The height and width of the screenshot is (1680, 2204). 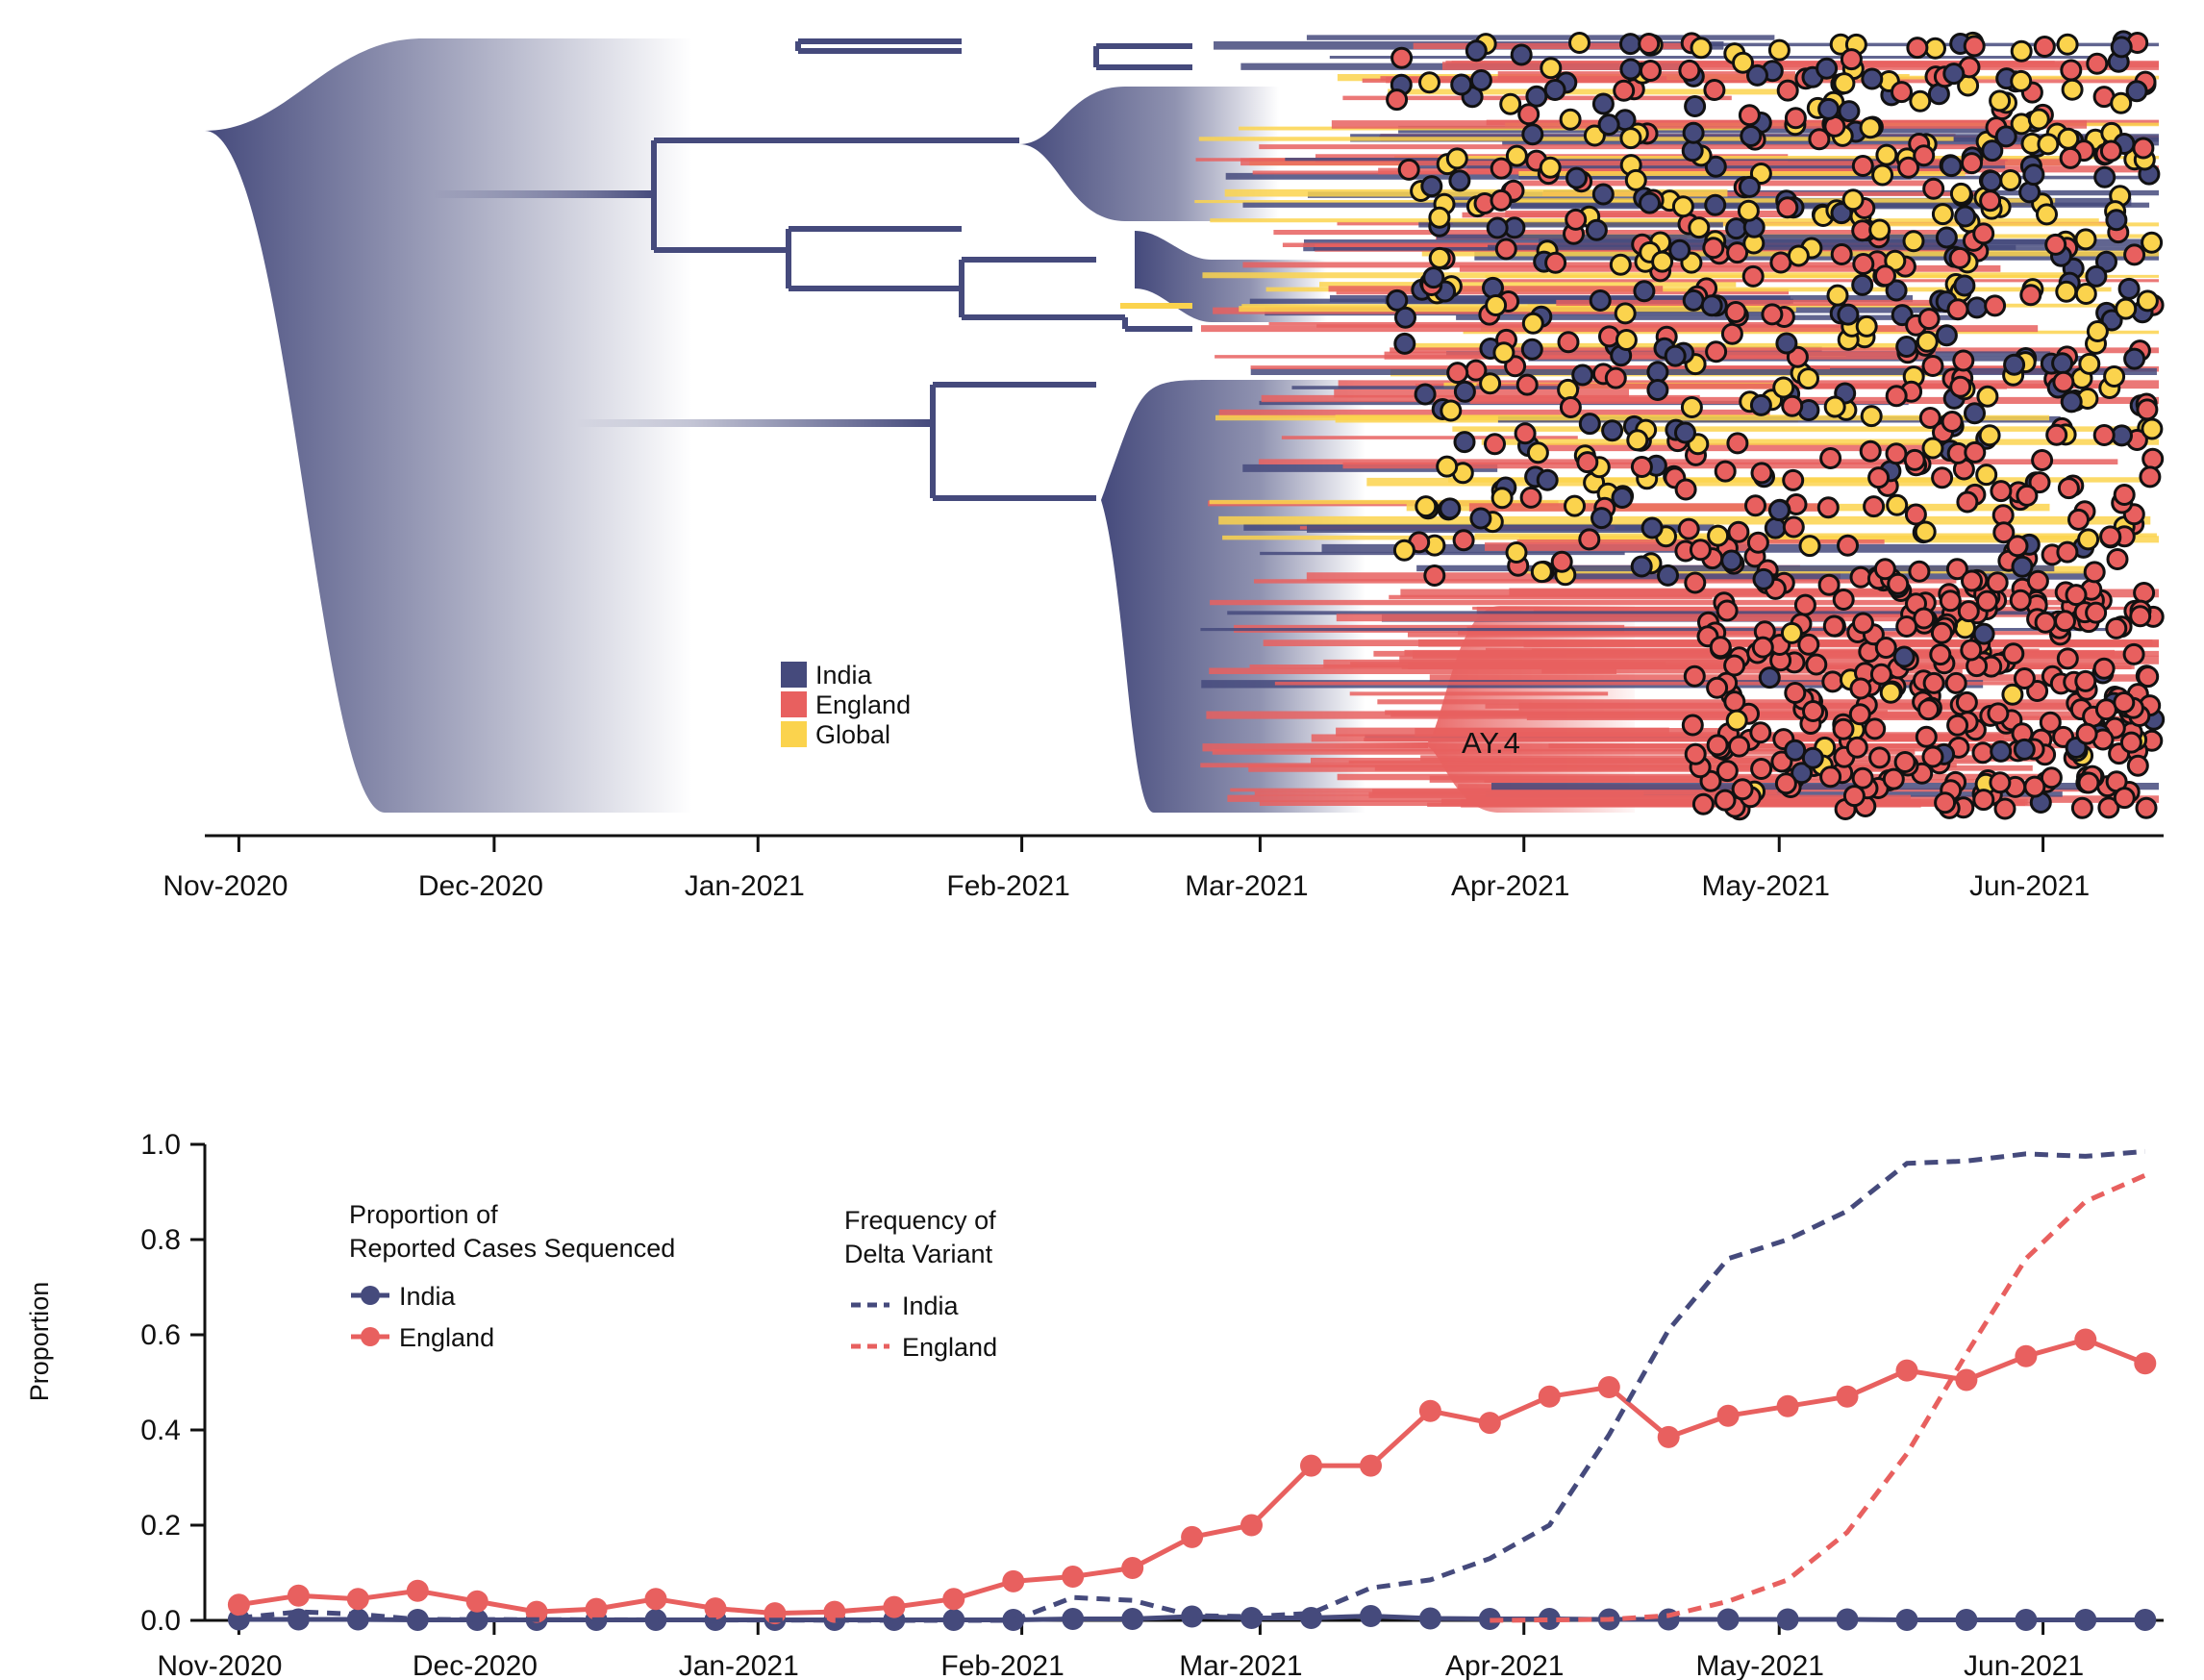 What do you see at coordinates (448, 426) in the screenshot?
I see `root-clade-fan` at bounding box center [448, 426].